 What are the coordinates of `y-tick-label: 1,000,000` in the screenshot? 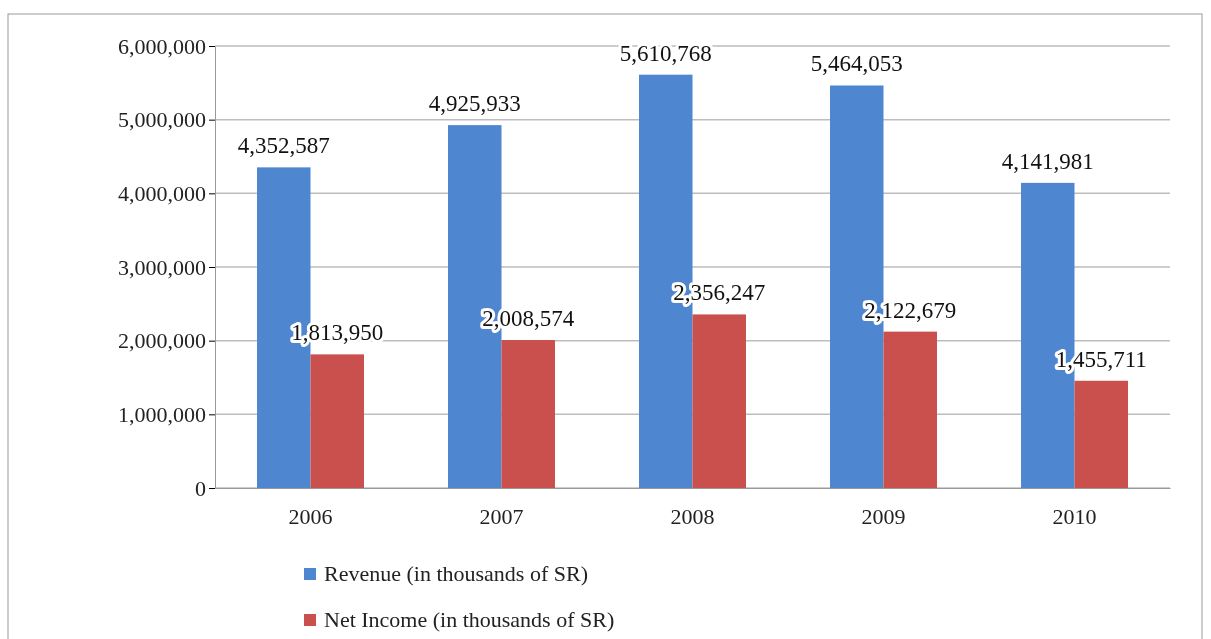 It's located at (162, 414).